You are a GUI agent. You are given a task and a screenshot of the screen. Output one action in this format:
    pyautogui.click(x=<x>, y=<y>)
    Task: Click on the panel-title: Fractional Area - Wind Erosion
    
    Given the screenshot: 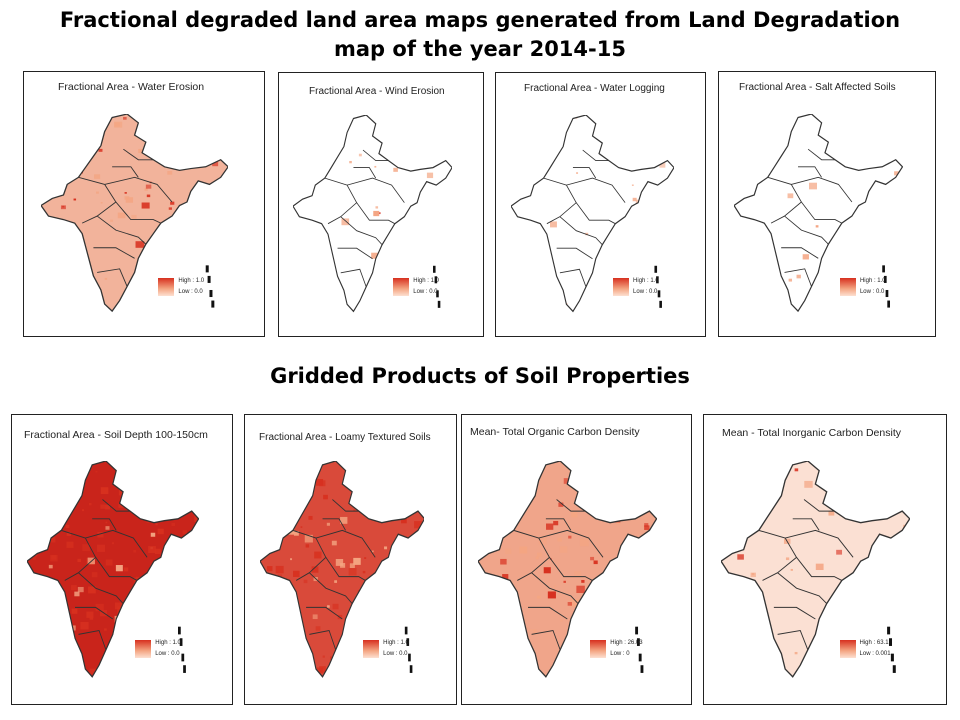 What is the action you would take?
    pyautogui.click(x=377, y=91)
    